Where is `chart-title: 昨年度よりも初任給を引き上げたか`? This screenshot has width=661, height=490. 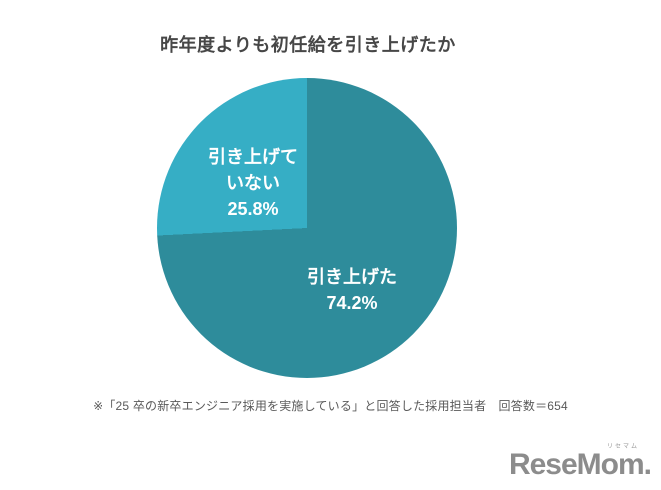 chart-title: 昨年度よりも初任給を引き上げたか is located at coordinates (308, 45).